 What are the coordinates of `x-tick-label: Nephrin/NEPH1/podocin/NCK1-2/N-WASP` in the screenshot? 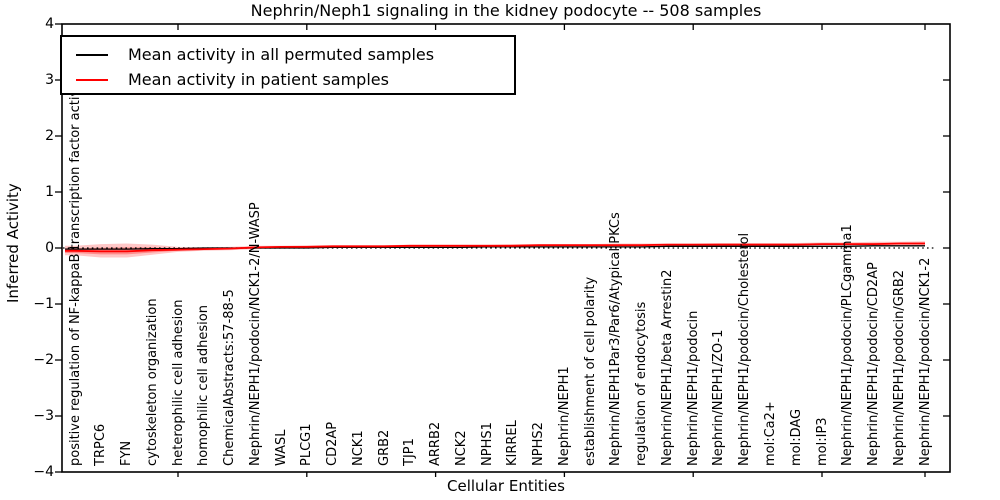 It's located at (255, 334).